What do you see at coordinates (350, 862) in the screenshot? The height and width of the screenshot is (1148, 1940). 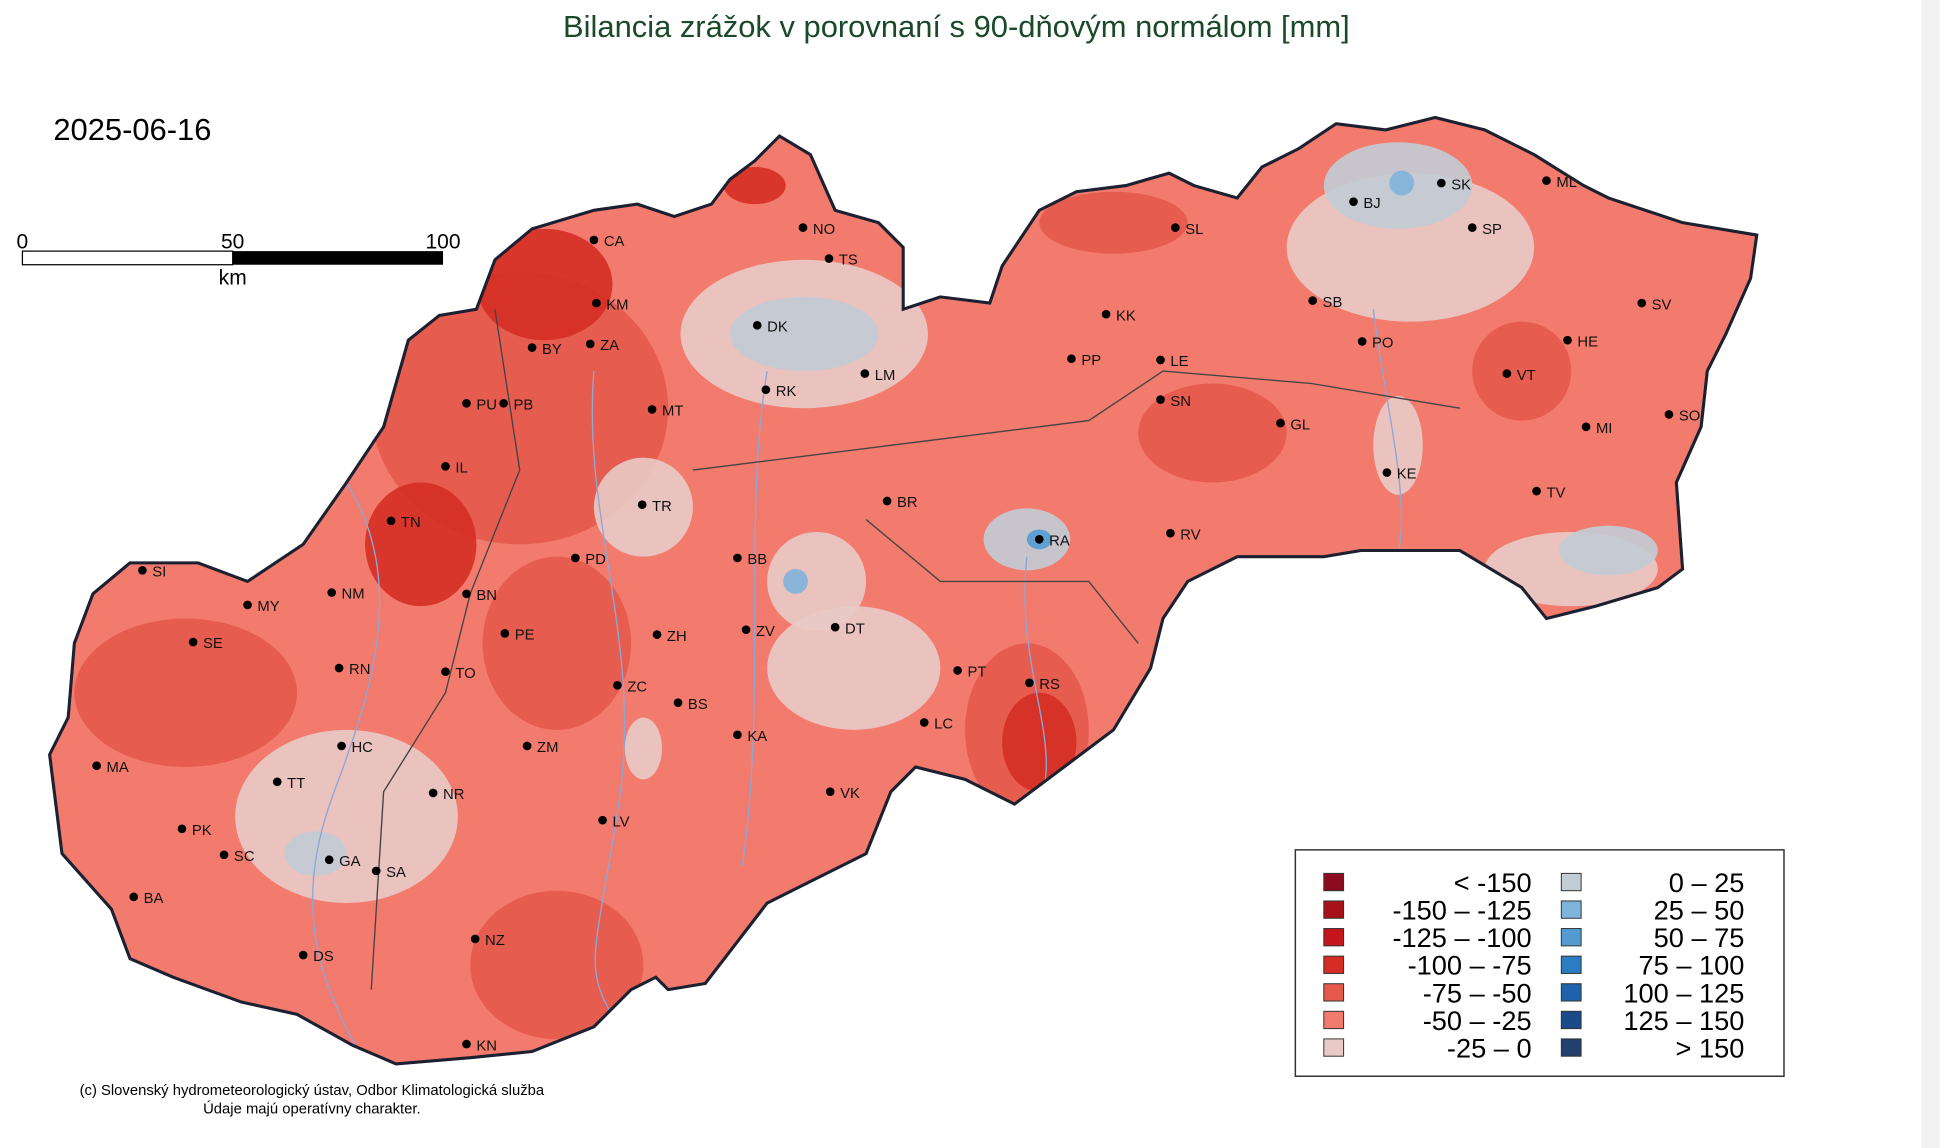 I see `station-label: GA` at bounding box center [350, 862].